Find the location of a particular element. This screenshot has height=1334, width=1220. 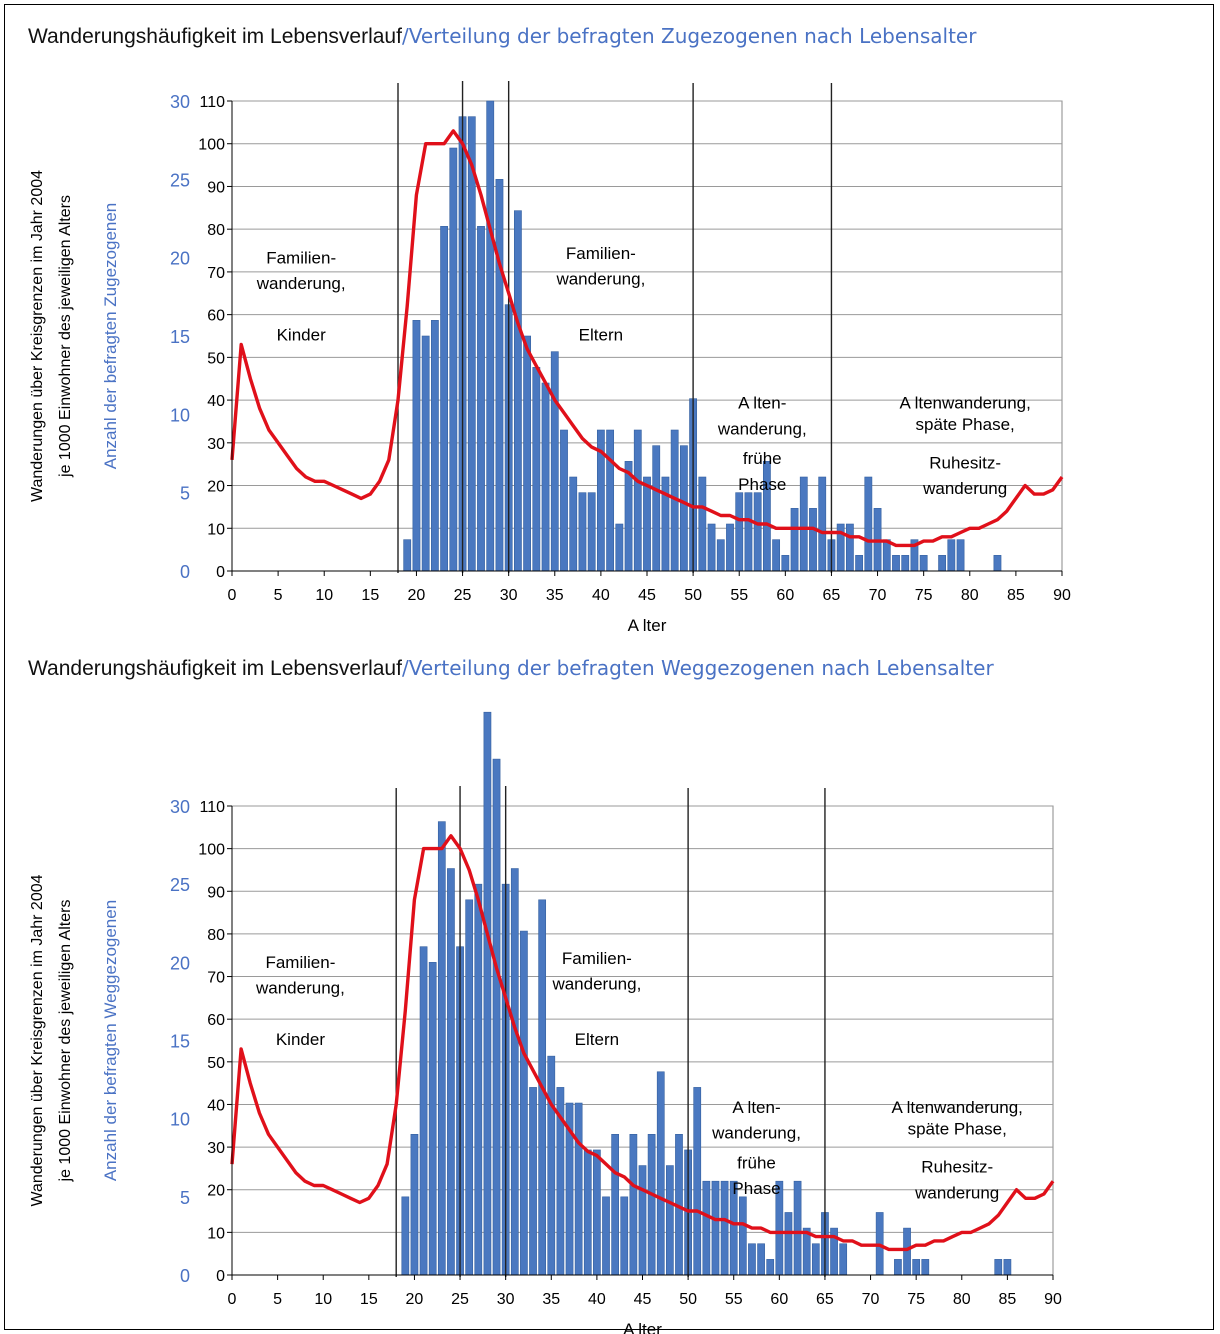

chart-1-x-tick-label: 0 is located at coordinates (232, 595).